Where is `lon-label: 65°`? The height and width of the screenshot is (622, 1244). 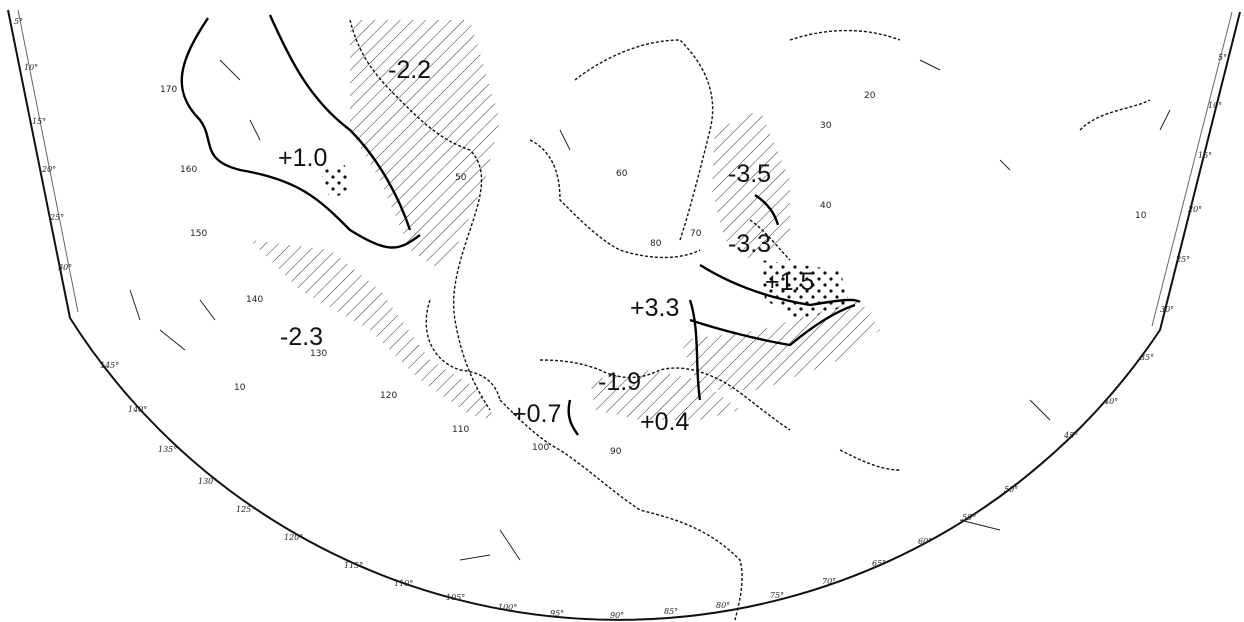
lon-label: 65° is located at coordinates (879, 563).